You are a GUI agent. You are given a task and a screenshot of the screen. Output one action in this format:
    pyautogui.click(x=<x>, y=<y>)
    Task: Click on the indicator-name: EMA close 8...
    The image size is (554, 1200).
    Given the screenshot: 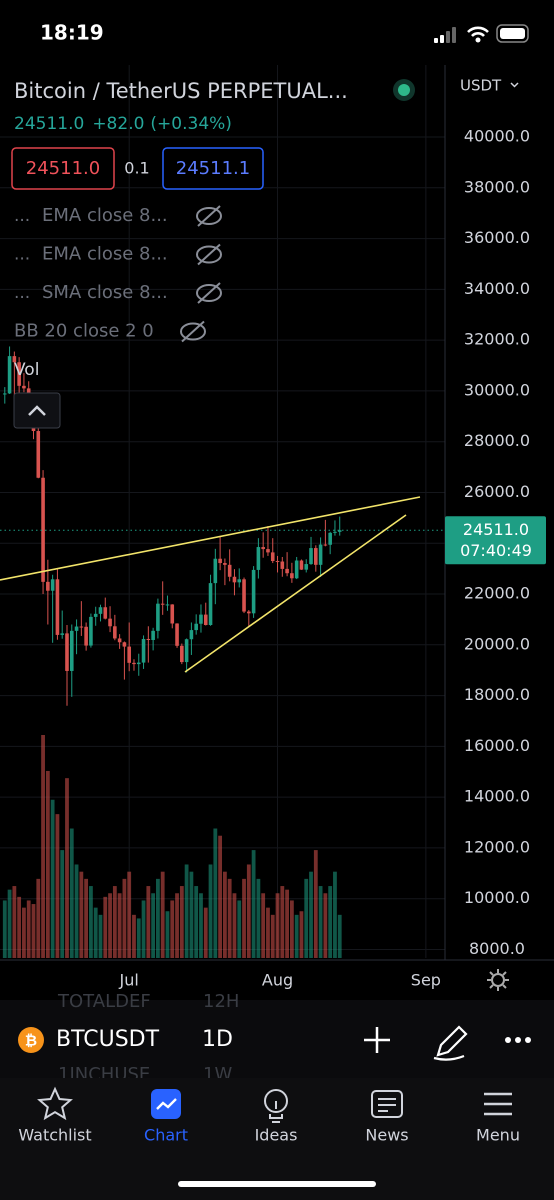 What is the action you would take?
    pyautogui.click(x=105, y=254)
    